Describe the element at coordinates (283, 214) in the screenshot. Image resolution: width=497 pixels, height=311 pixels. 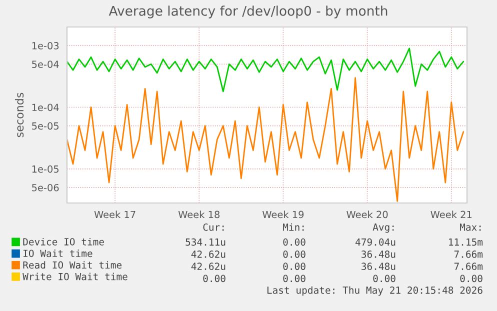
I see `x-tick-label: Week 19` at that location.